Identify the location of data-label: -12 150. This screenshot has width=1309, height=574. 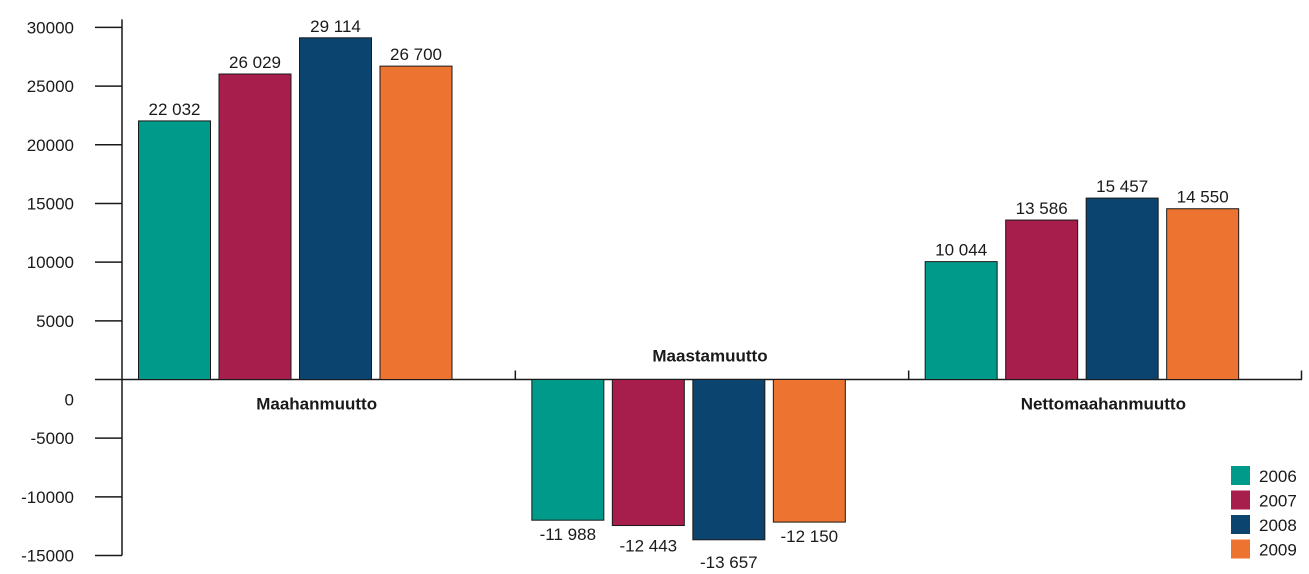
(809, 536).